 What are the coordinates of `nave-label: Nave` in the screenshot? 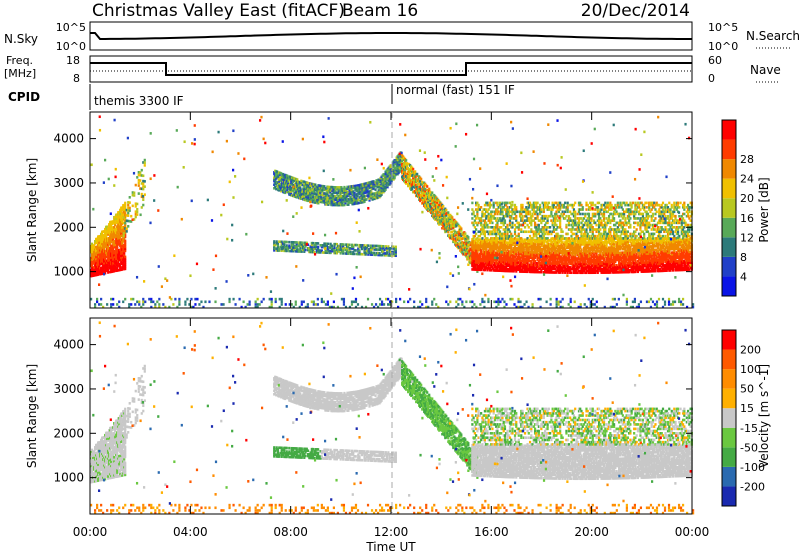 It's located at (765, 70).